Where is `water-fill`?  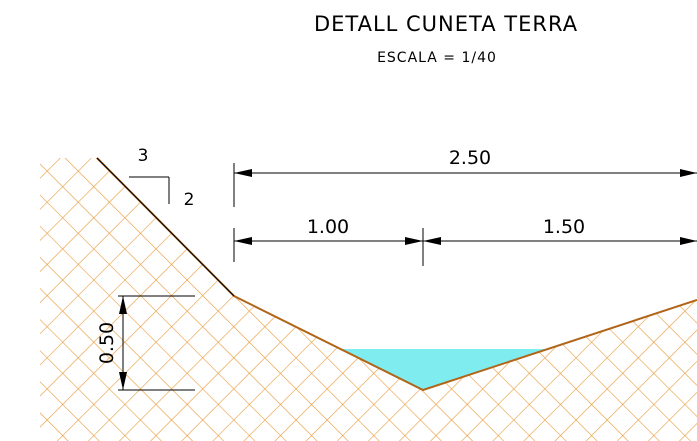 water-fill is located at coordinates (443, 369).